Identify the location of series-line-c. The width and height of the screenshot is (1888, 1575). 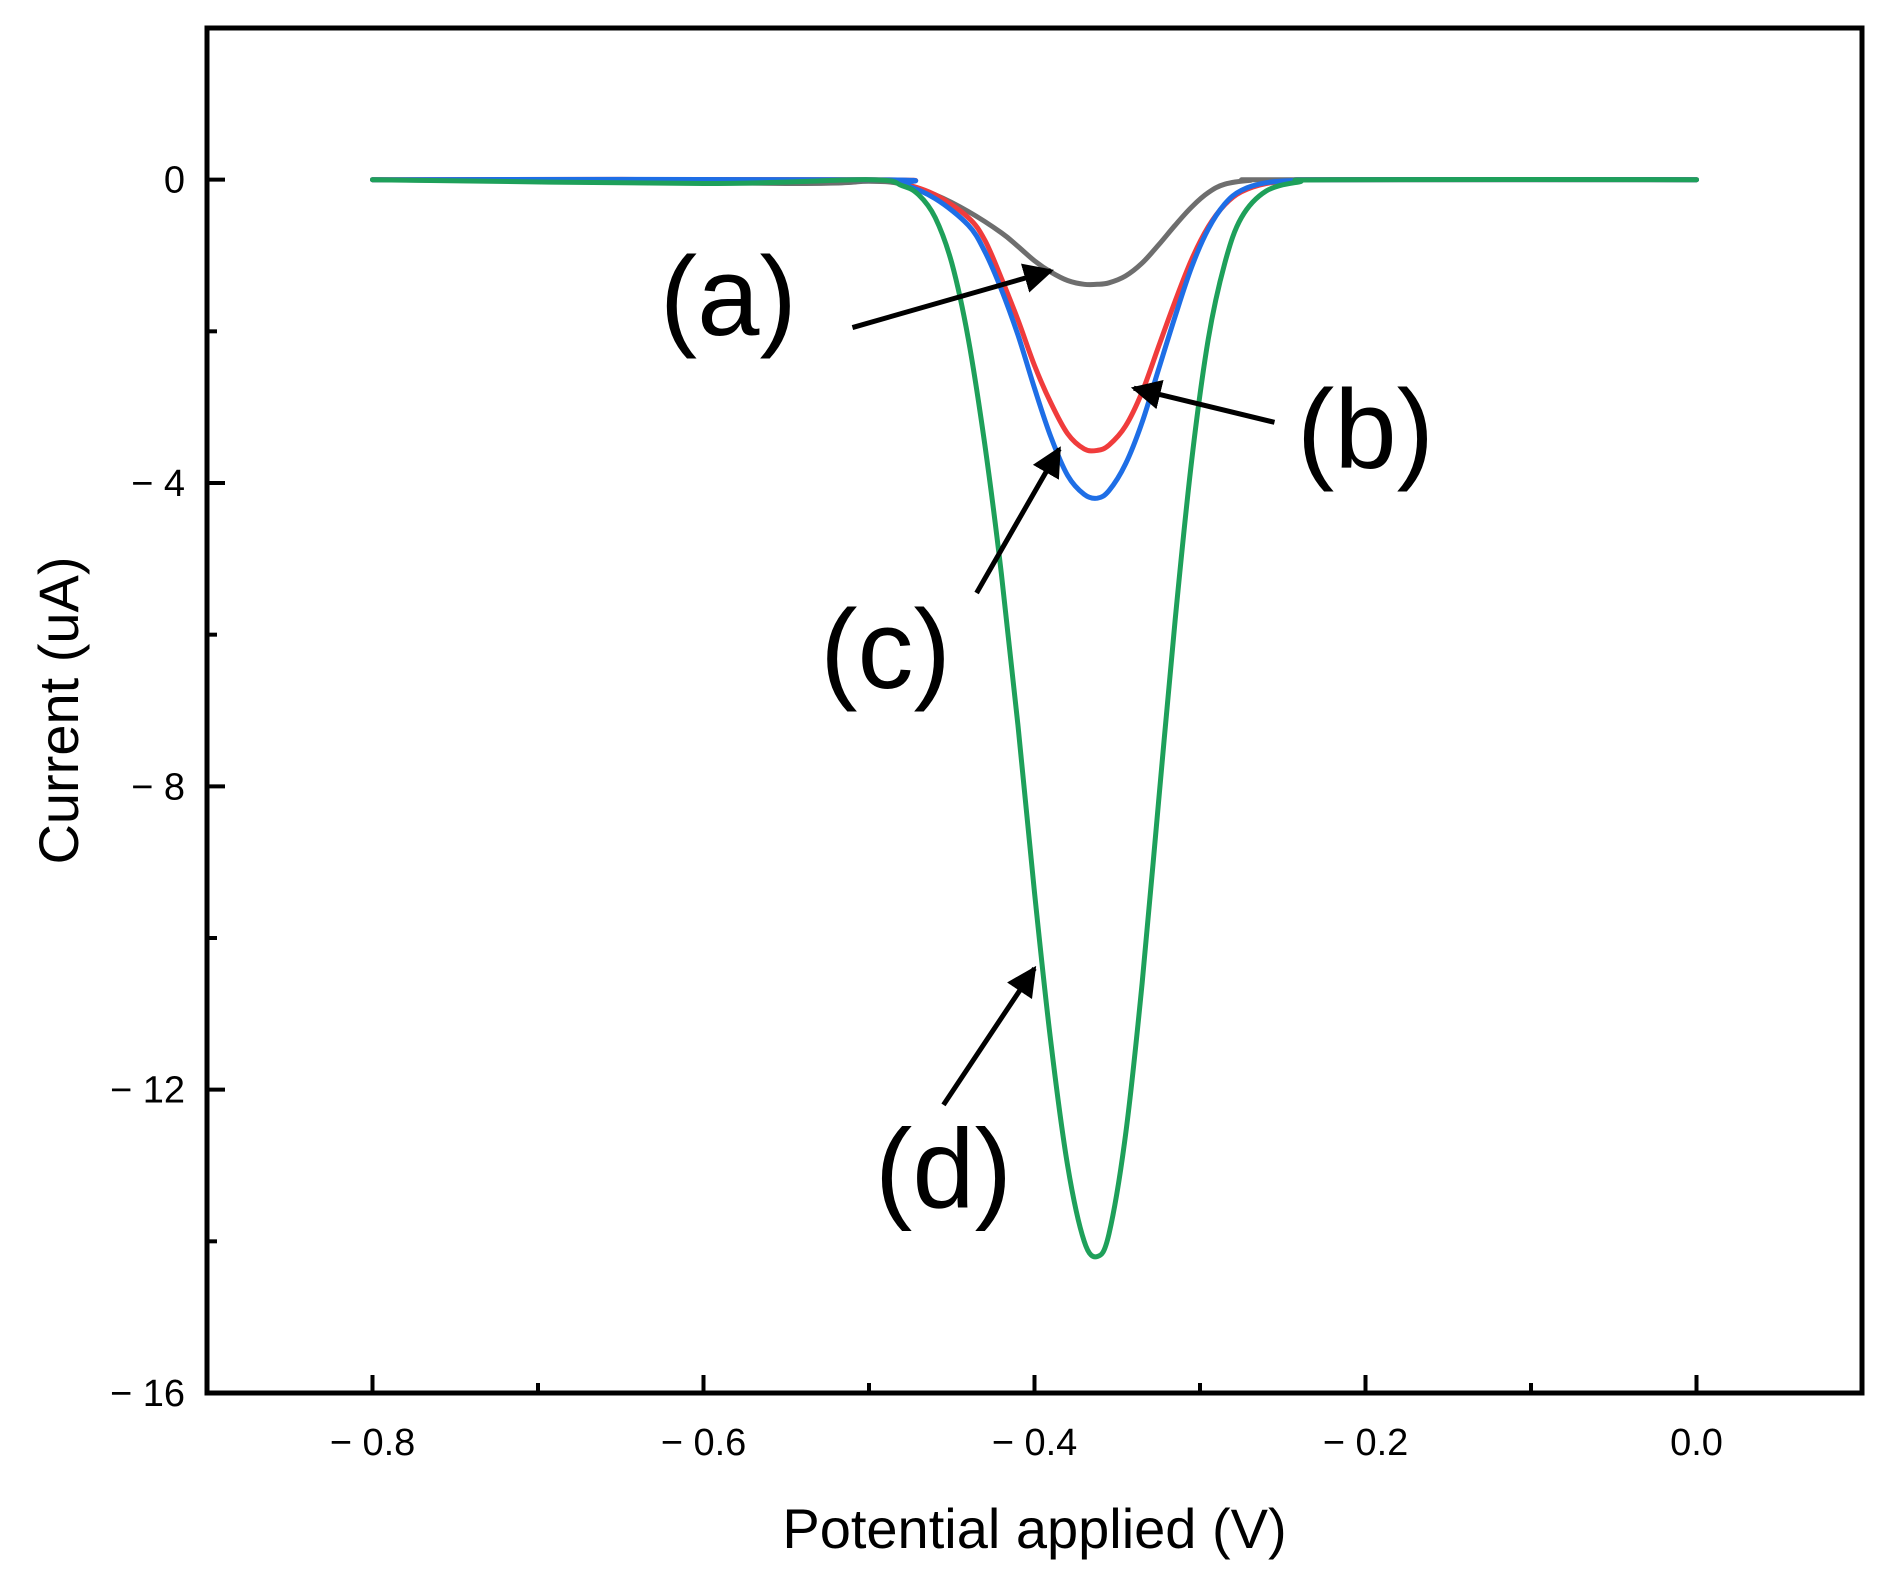
(1034, 338).